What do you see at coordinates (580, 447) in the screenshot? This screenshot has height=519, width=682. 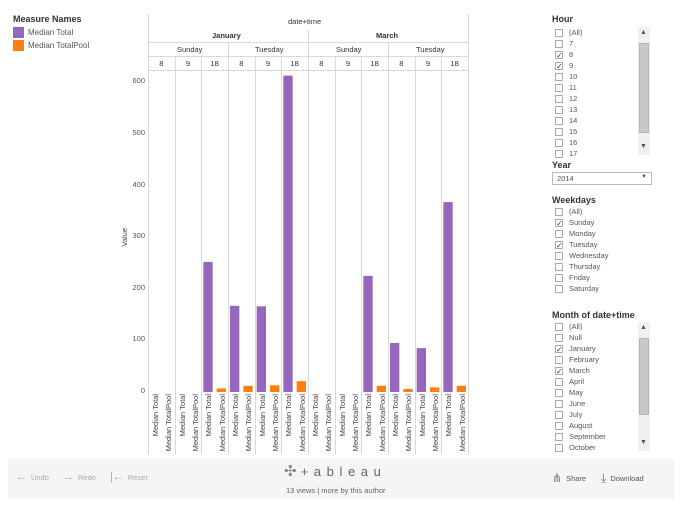 I see `filter-option: October` at bounding box center [580, 447].